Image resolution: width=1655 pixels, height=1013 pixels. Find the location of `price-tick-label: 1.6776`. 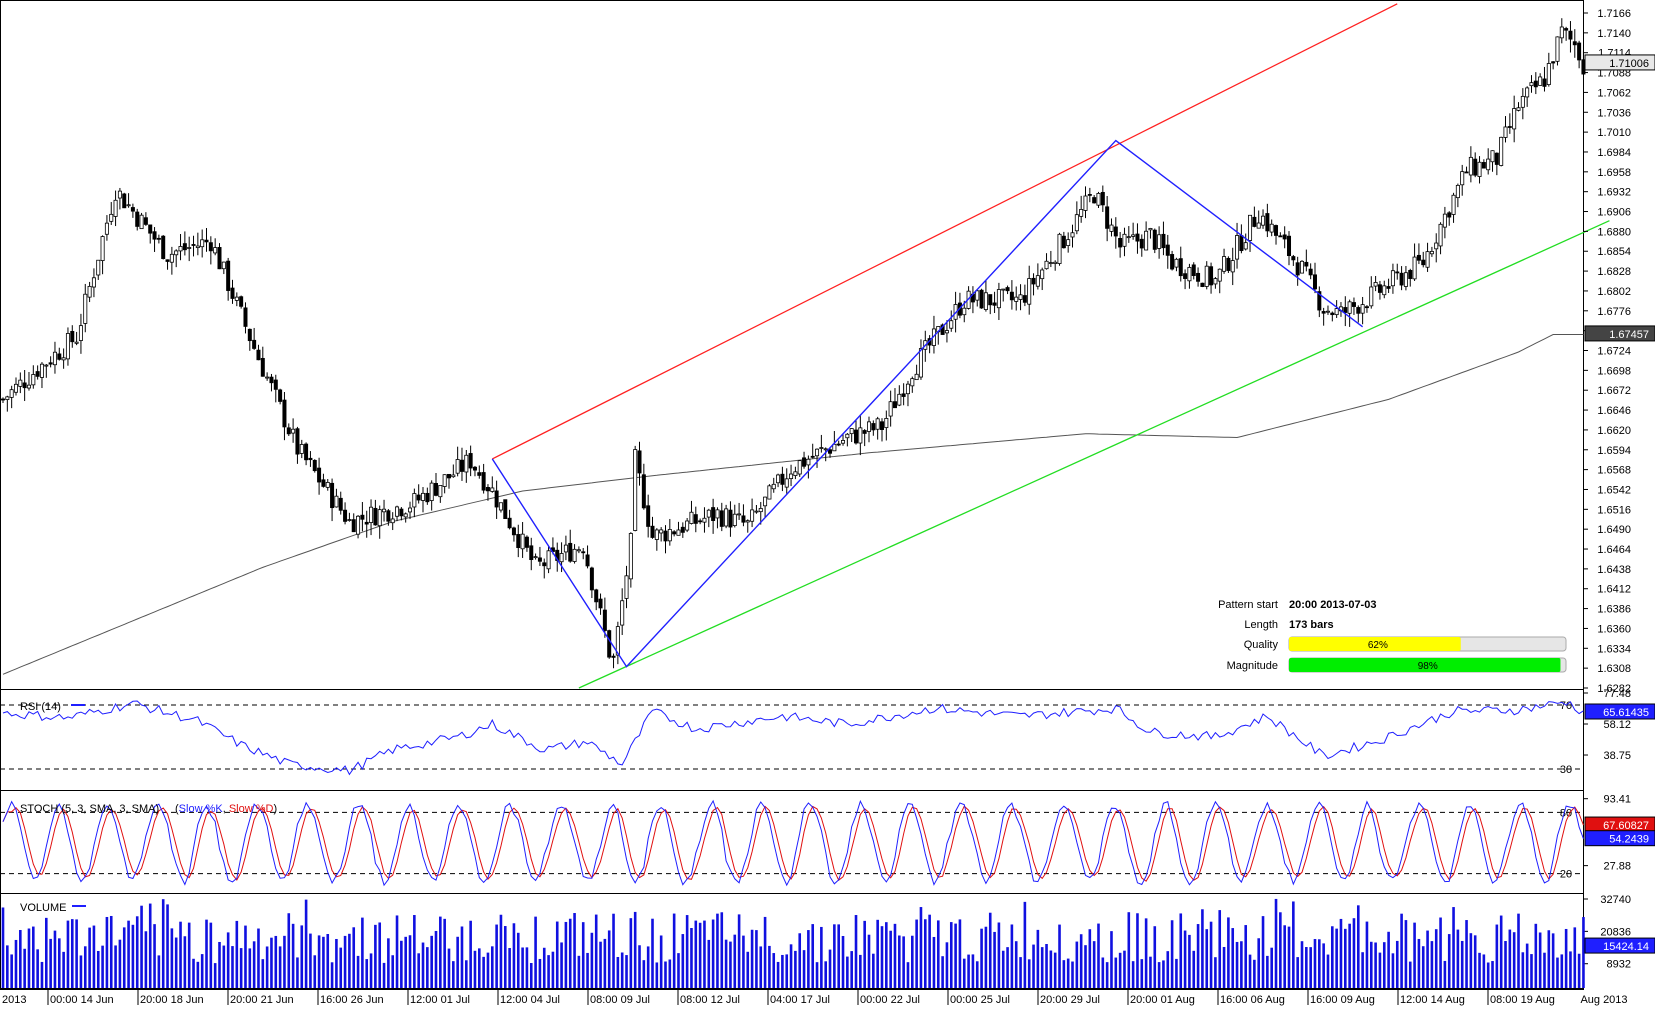

price-tick-label: 1.6776 is located at coordinates (1614, 312).